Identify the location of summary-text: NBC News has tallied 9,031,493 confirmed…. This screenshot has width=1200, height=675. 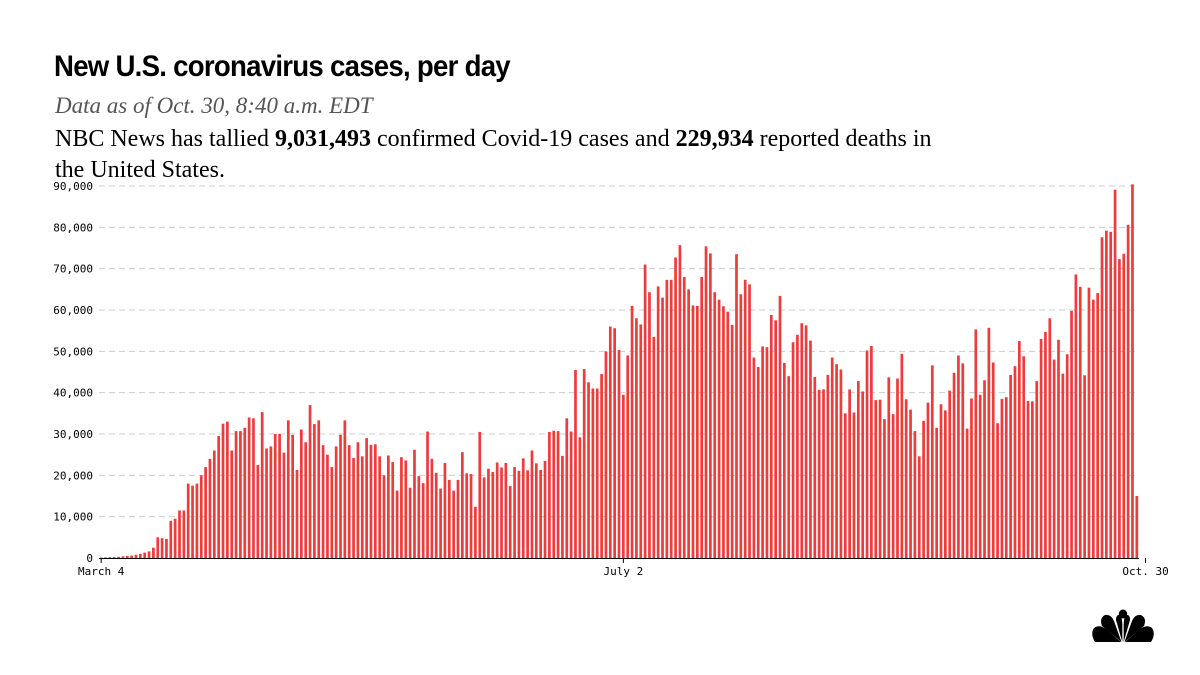
(495, 155).